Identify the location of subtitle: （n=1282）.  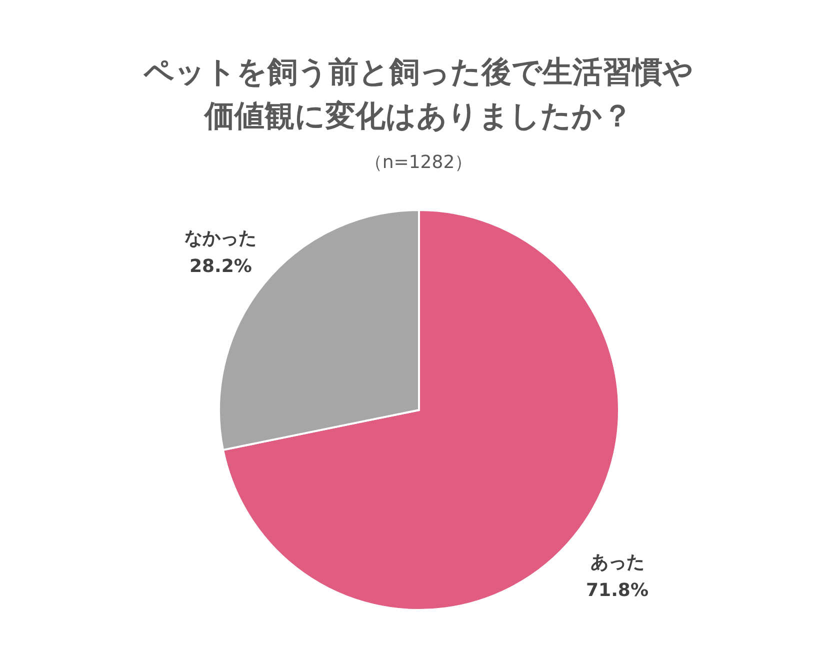
(418, 162).